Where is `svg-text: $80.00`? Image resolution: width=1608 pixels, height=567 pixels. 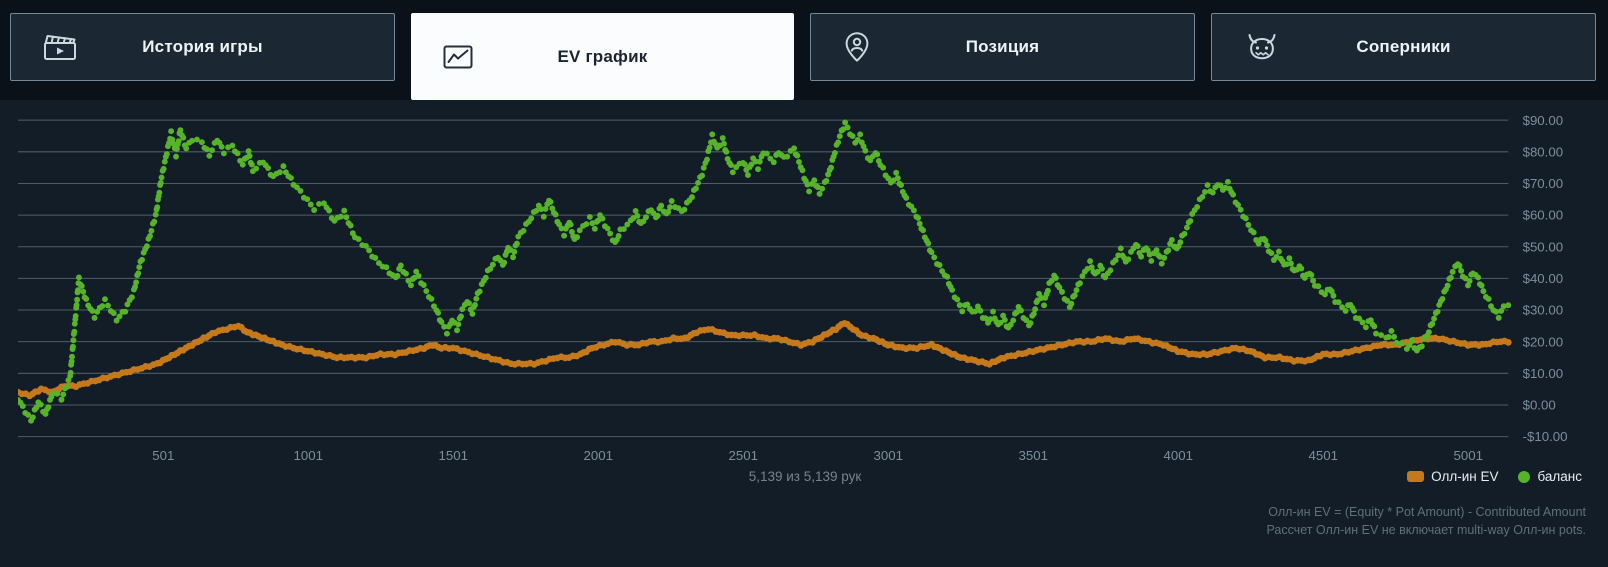
svg-text: $80.00 is located at coordinates (1543, 151).